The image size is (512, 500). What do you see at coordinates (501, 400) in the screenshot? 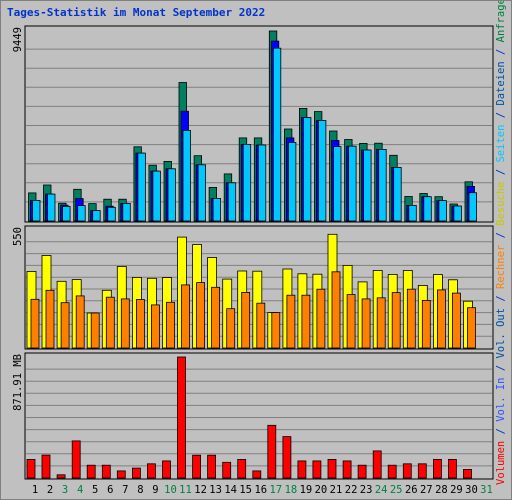
I see `legend-vol-in: Vol. In` at bounding box center [501, 400].